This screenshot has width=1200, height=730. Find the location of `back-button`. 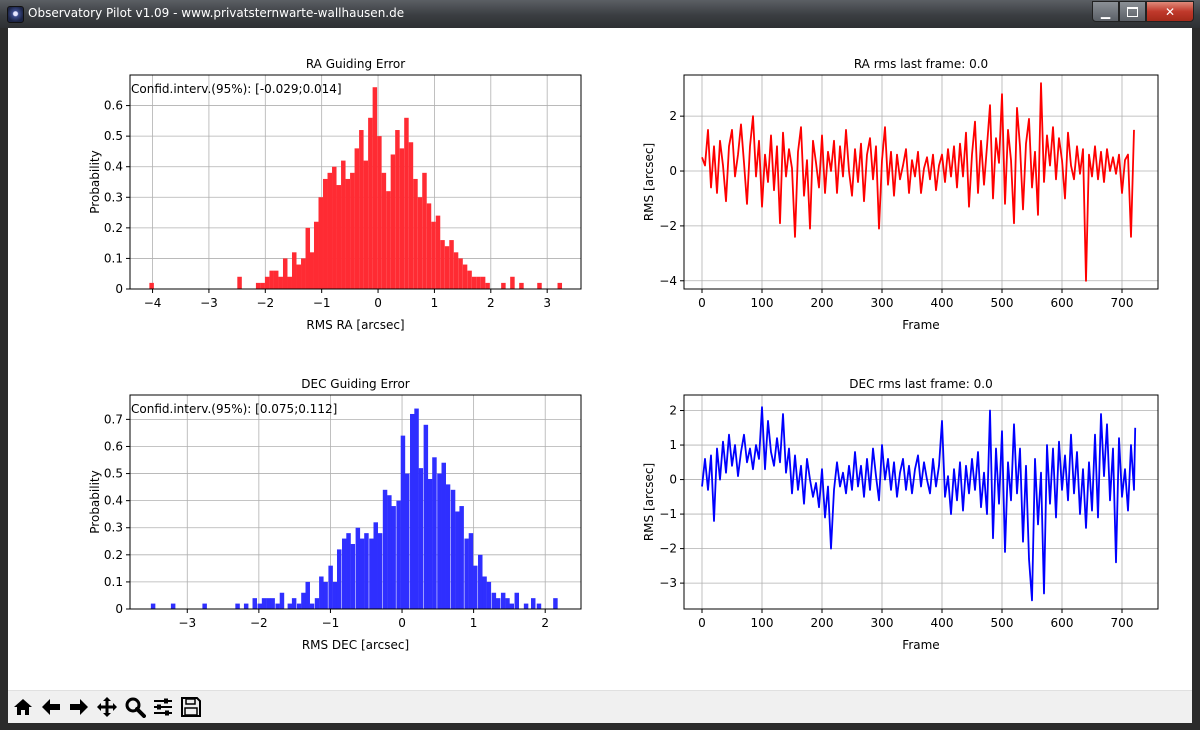

back-button is located at coordinates (51, 707).